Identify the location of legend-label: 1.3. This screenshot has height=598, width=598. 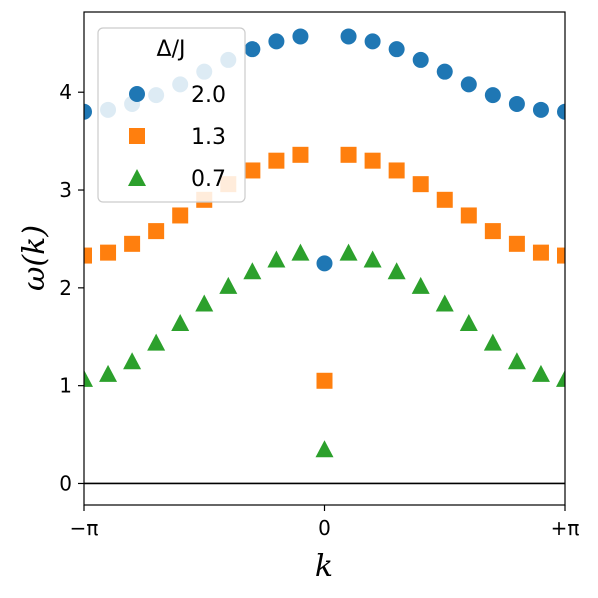
(208, 137).